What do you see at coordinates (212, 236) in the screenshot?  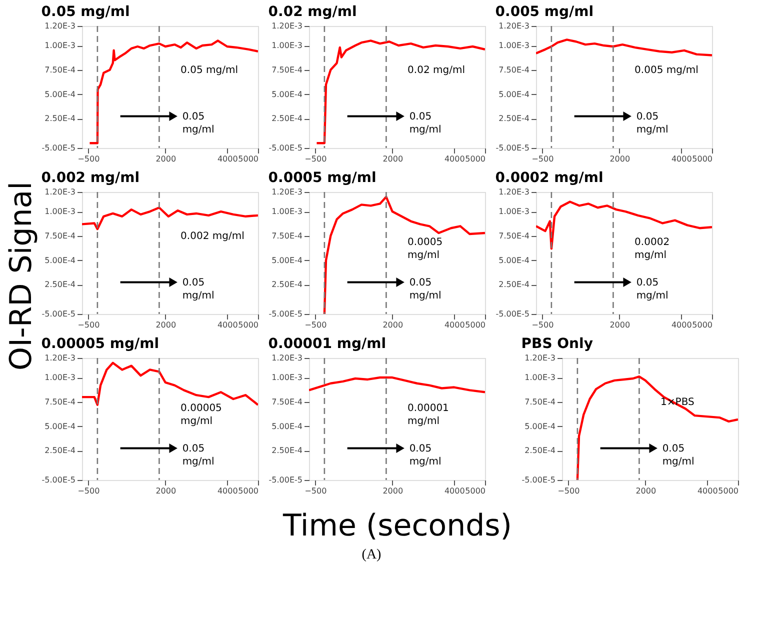 I see `annotation: 0.002 mg/ml` at bounding box center [212, 236].